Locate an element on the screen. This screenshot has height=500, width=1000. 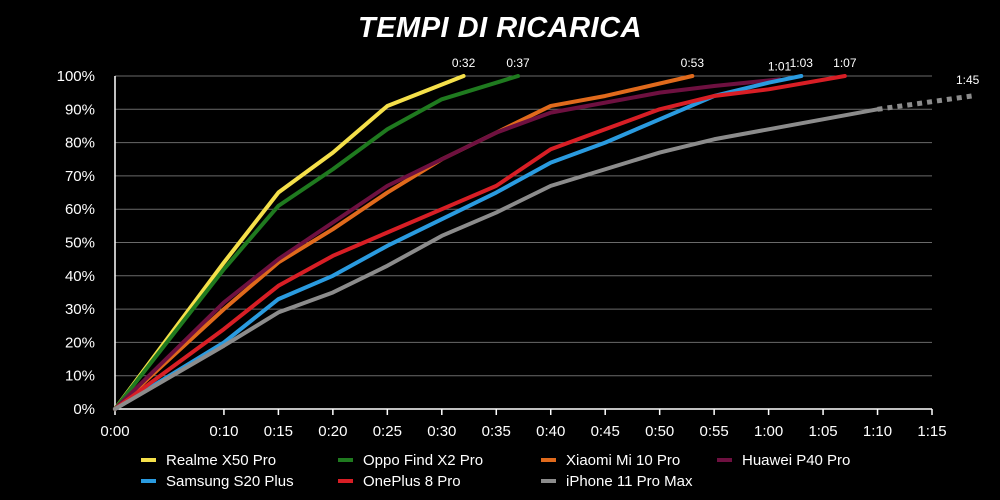
series-end-label: 0:37 is located at coordinates (518, 63).